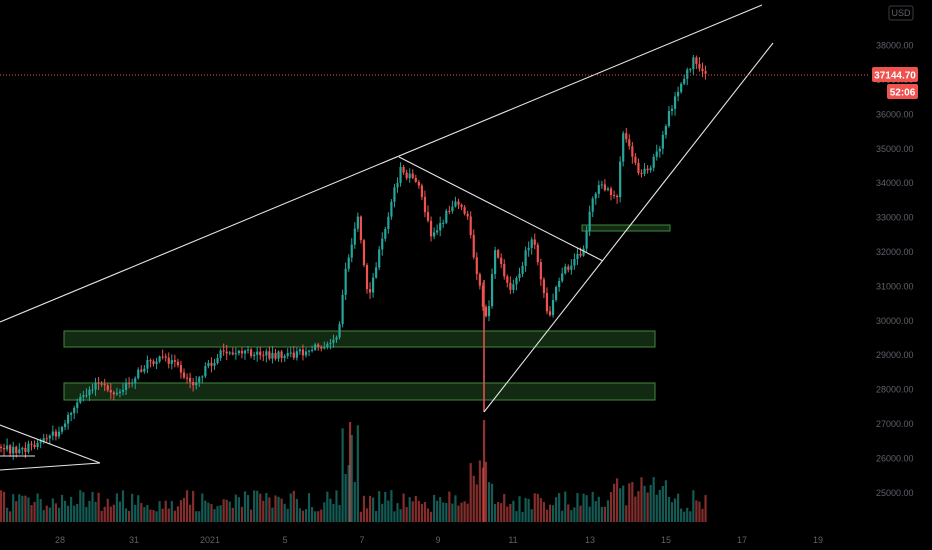 The width and height of the screenshot is (932, 550). Describe the element at coordinates (895, 458) in the screenshot. I see `price-tick-label: 26000.00` at that location.